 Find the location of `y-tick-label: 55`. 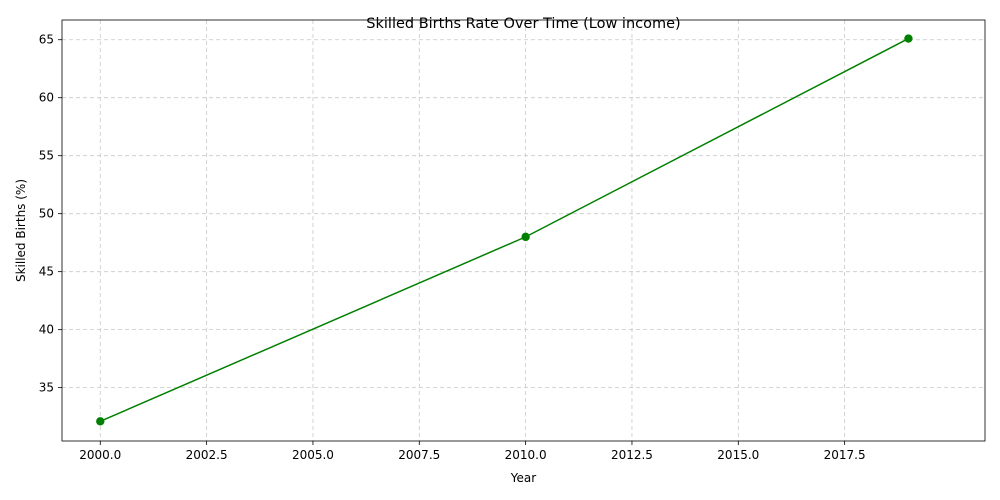

y-tick-label: 55 is located at coordinates (46, 156).